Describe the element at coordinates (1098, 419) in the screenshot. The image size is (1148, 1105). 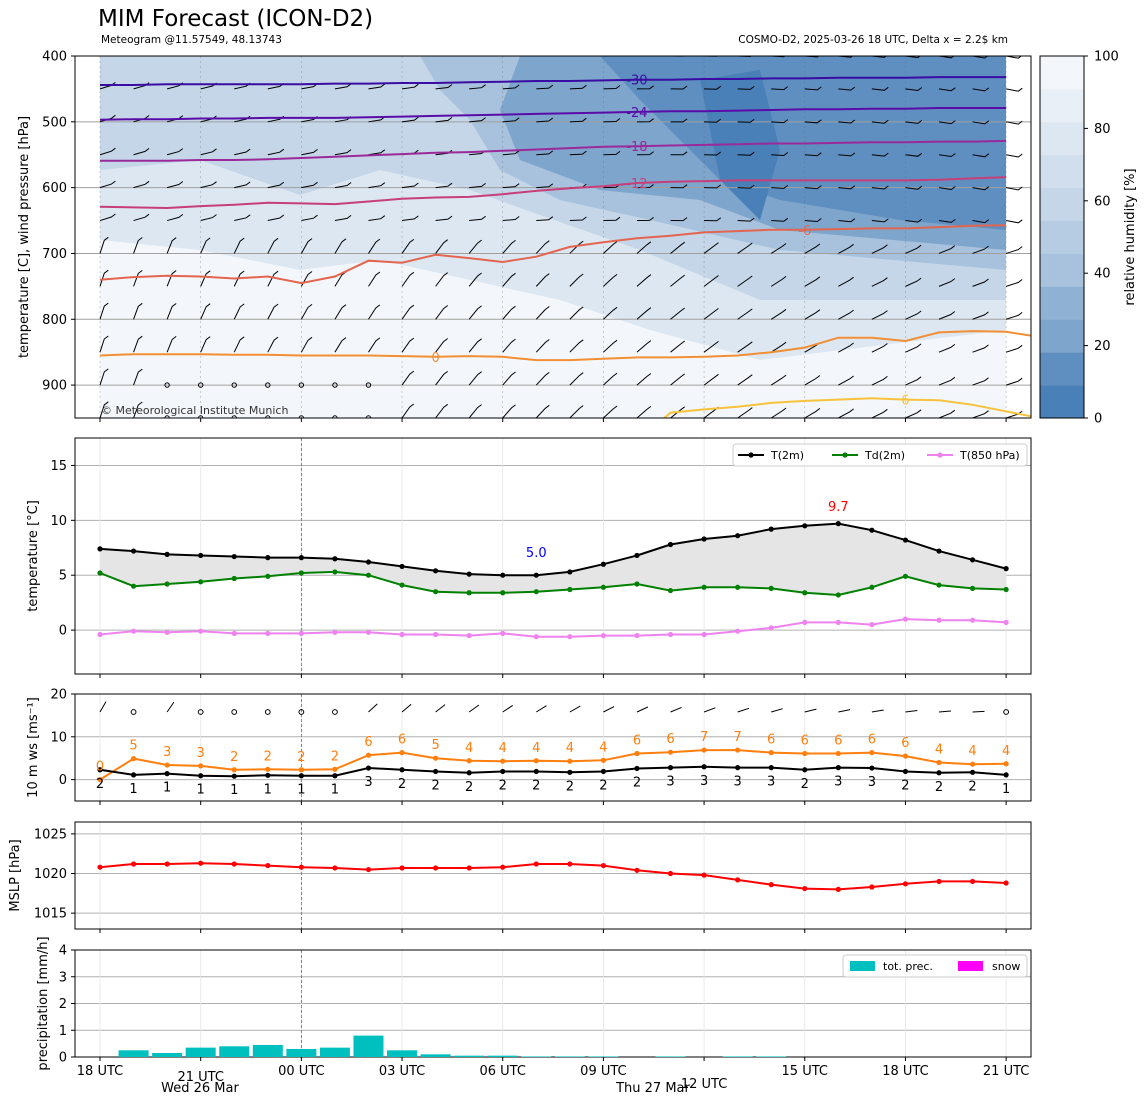
I see `colorbar-tick-label: 0` at that location.